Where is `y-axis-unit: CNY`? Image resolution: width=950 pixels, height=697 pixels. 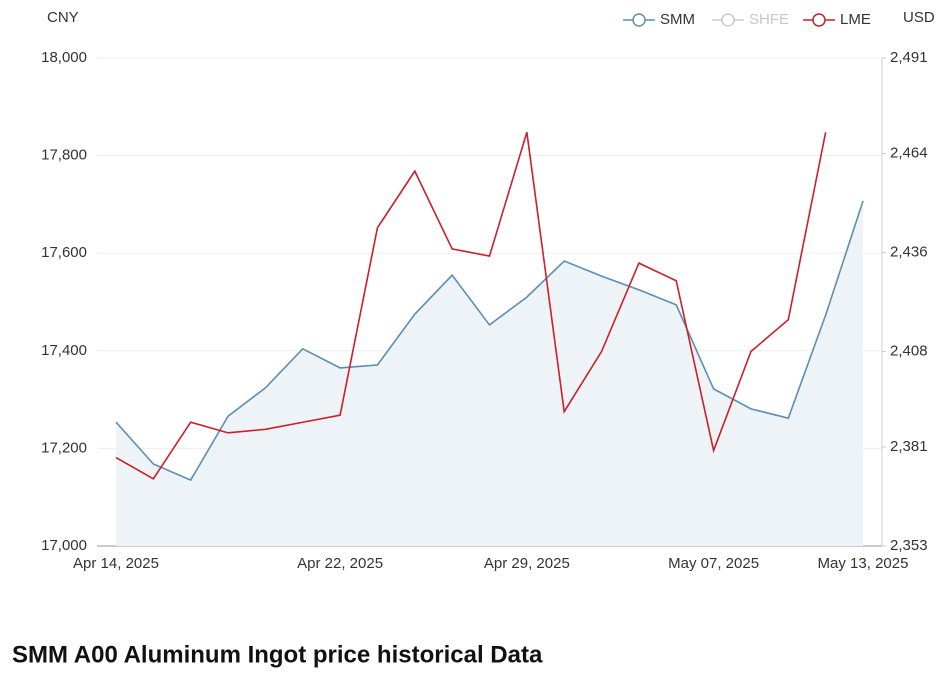
y-axis-unit: CNY is located at coordinates (63, 17).